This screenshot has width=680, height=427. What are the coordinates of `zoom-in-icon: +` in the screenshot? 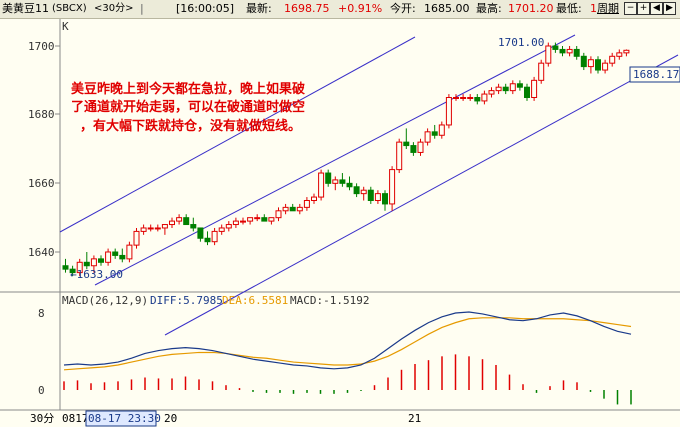 It's located at (643, 8).